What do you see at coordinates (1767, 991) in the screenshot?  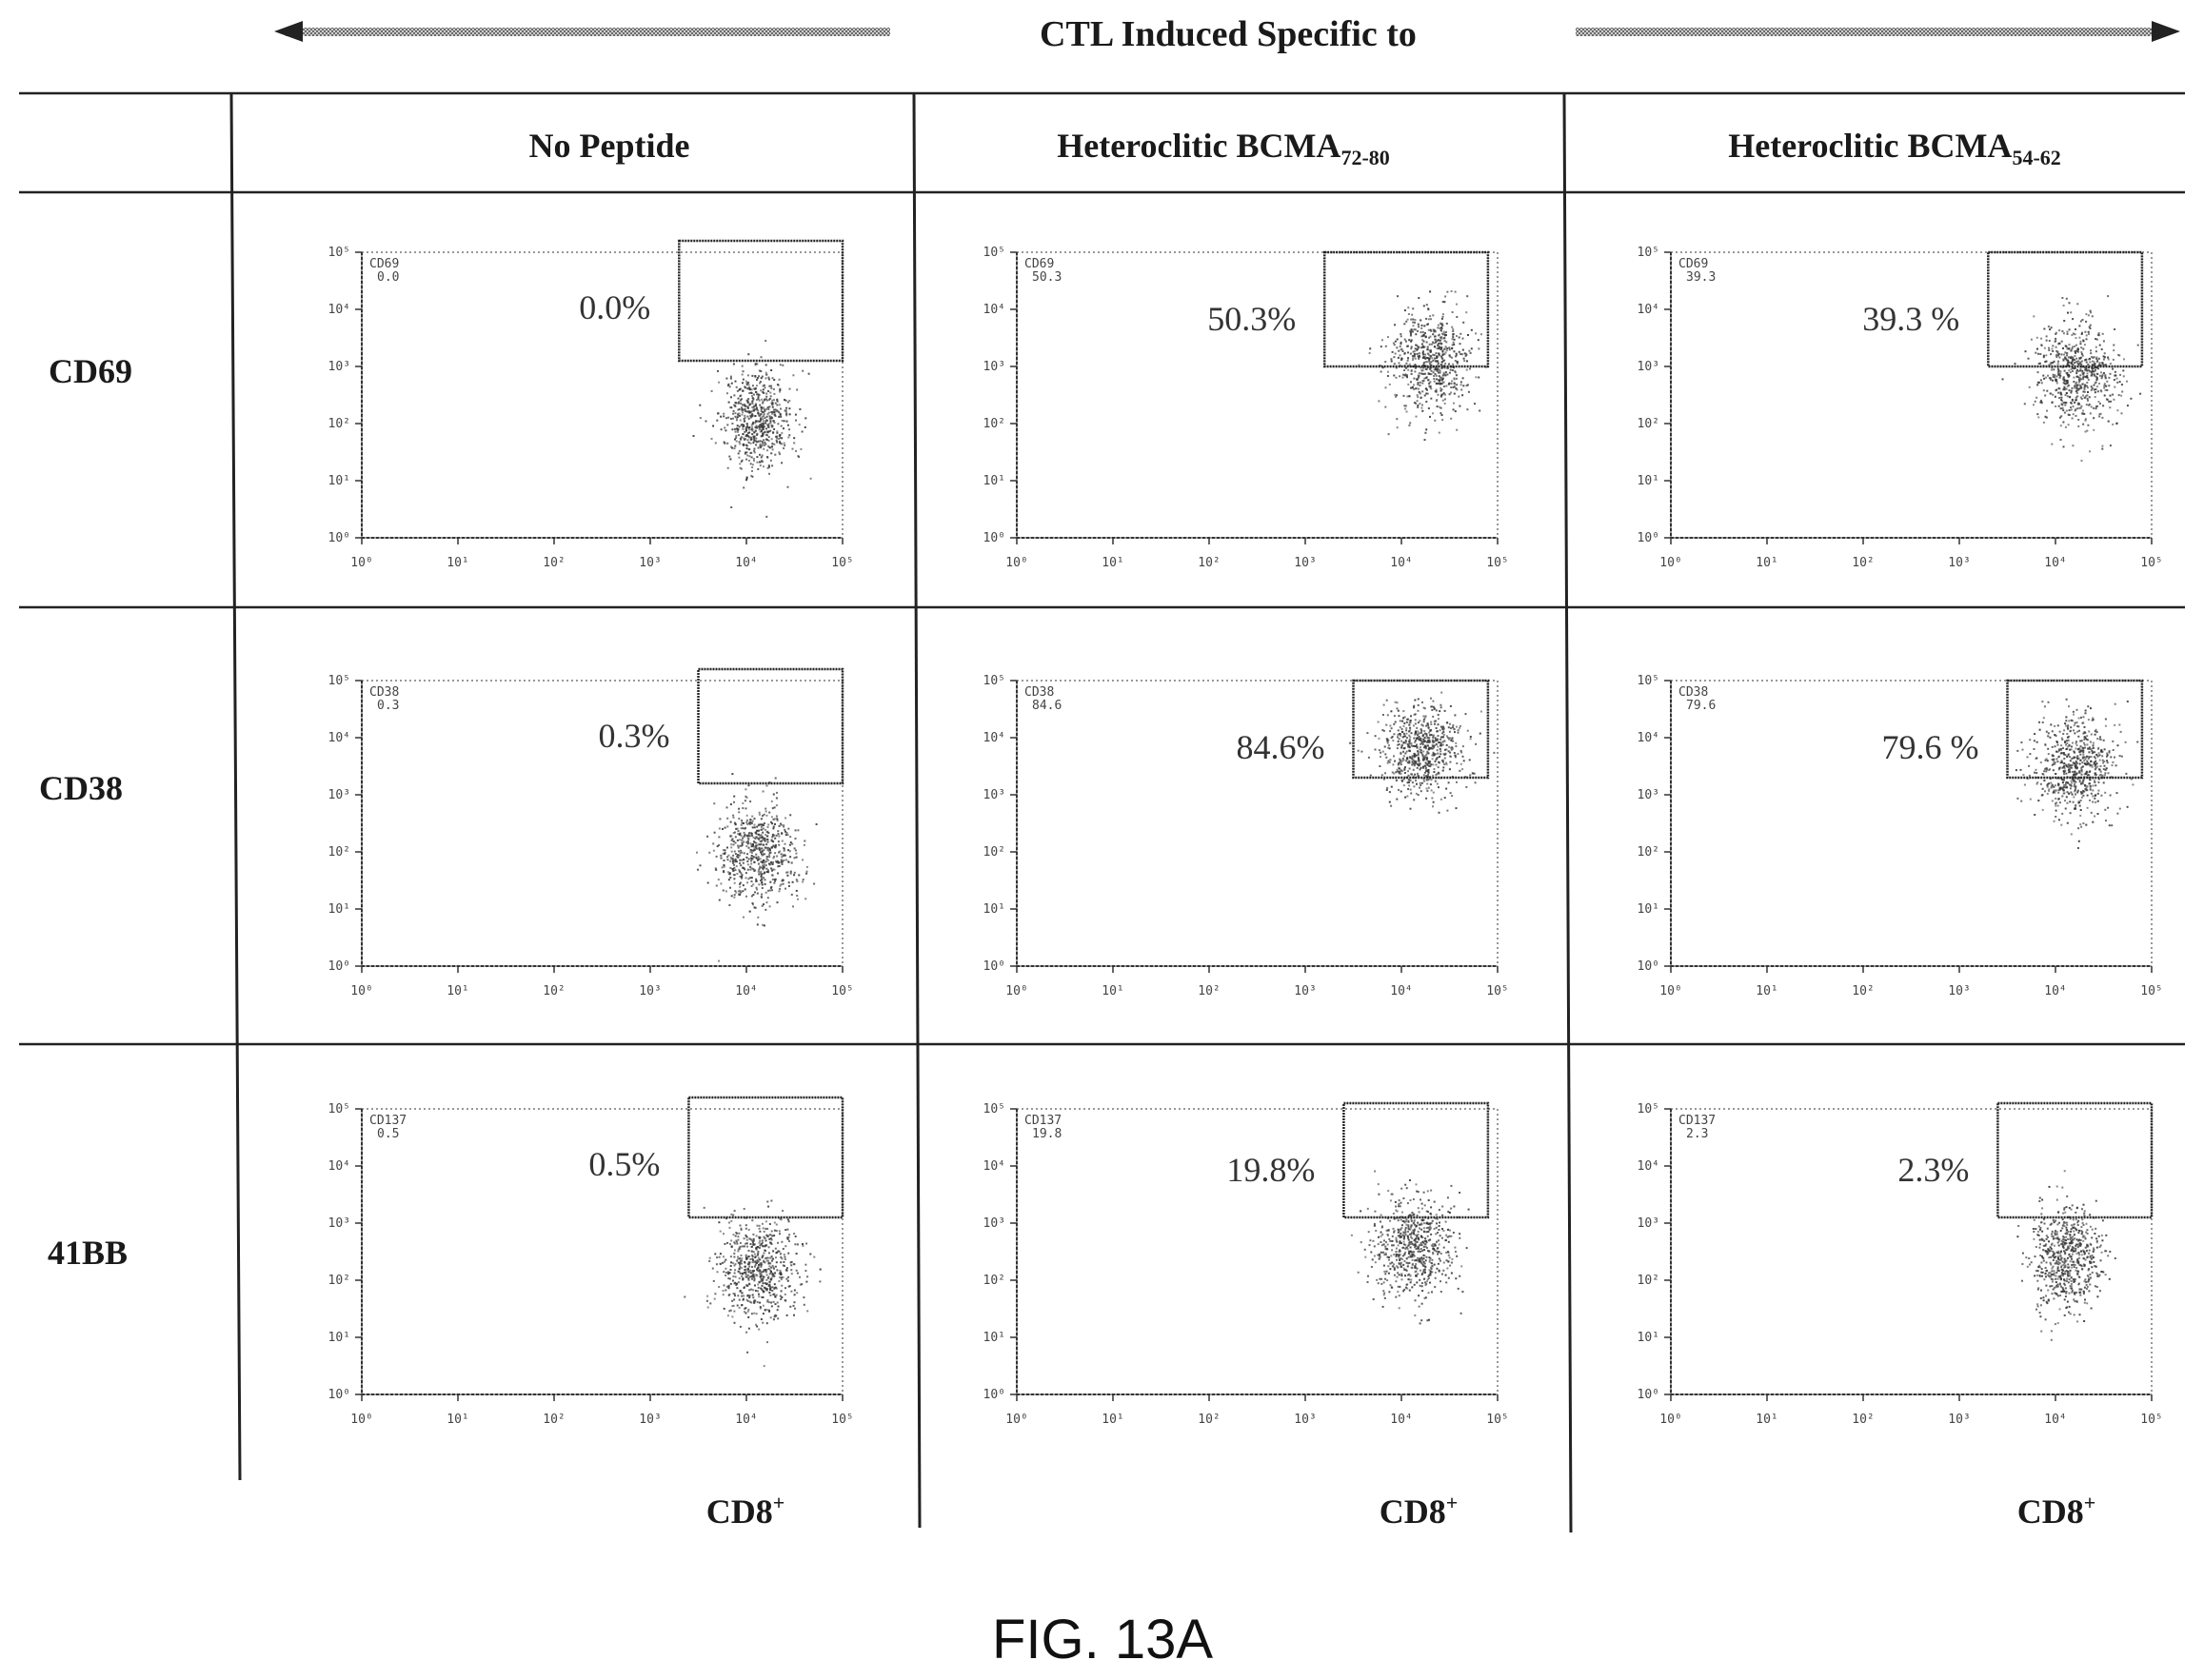 I see `x-tick-label: 10¹` at bounding box center [1767, 991].